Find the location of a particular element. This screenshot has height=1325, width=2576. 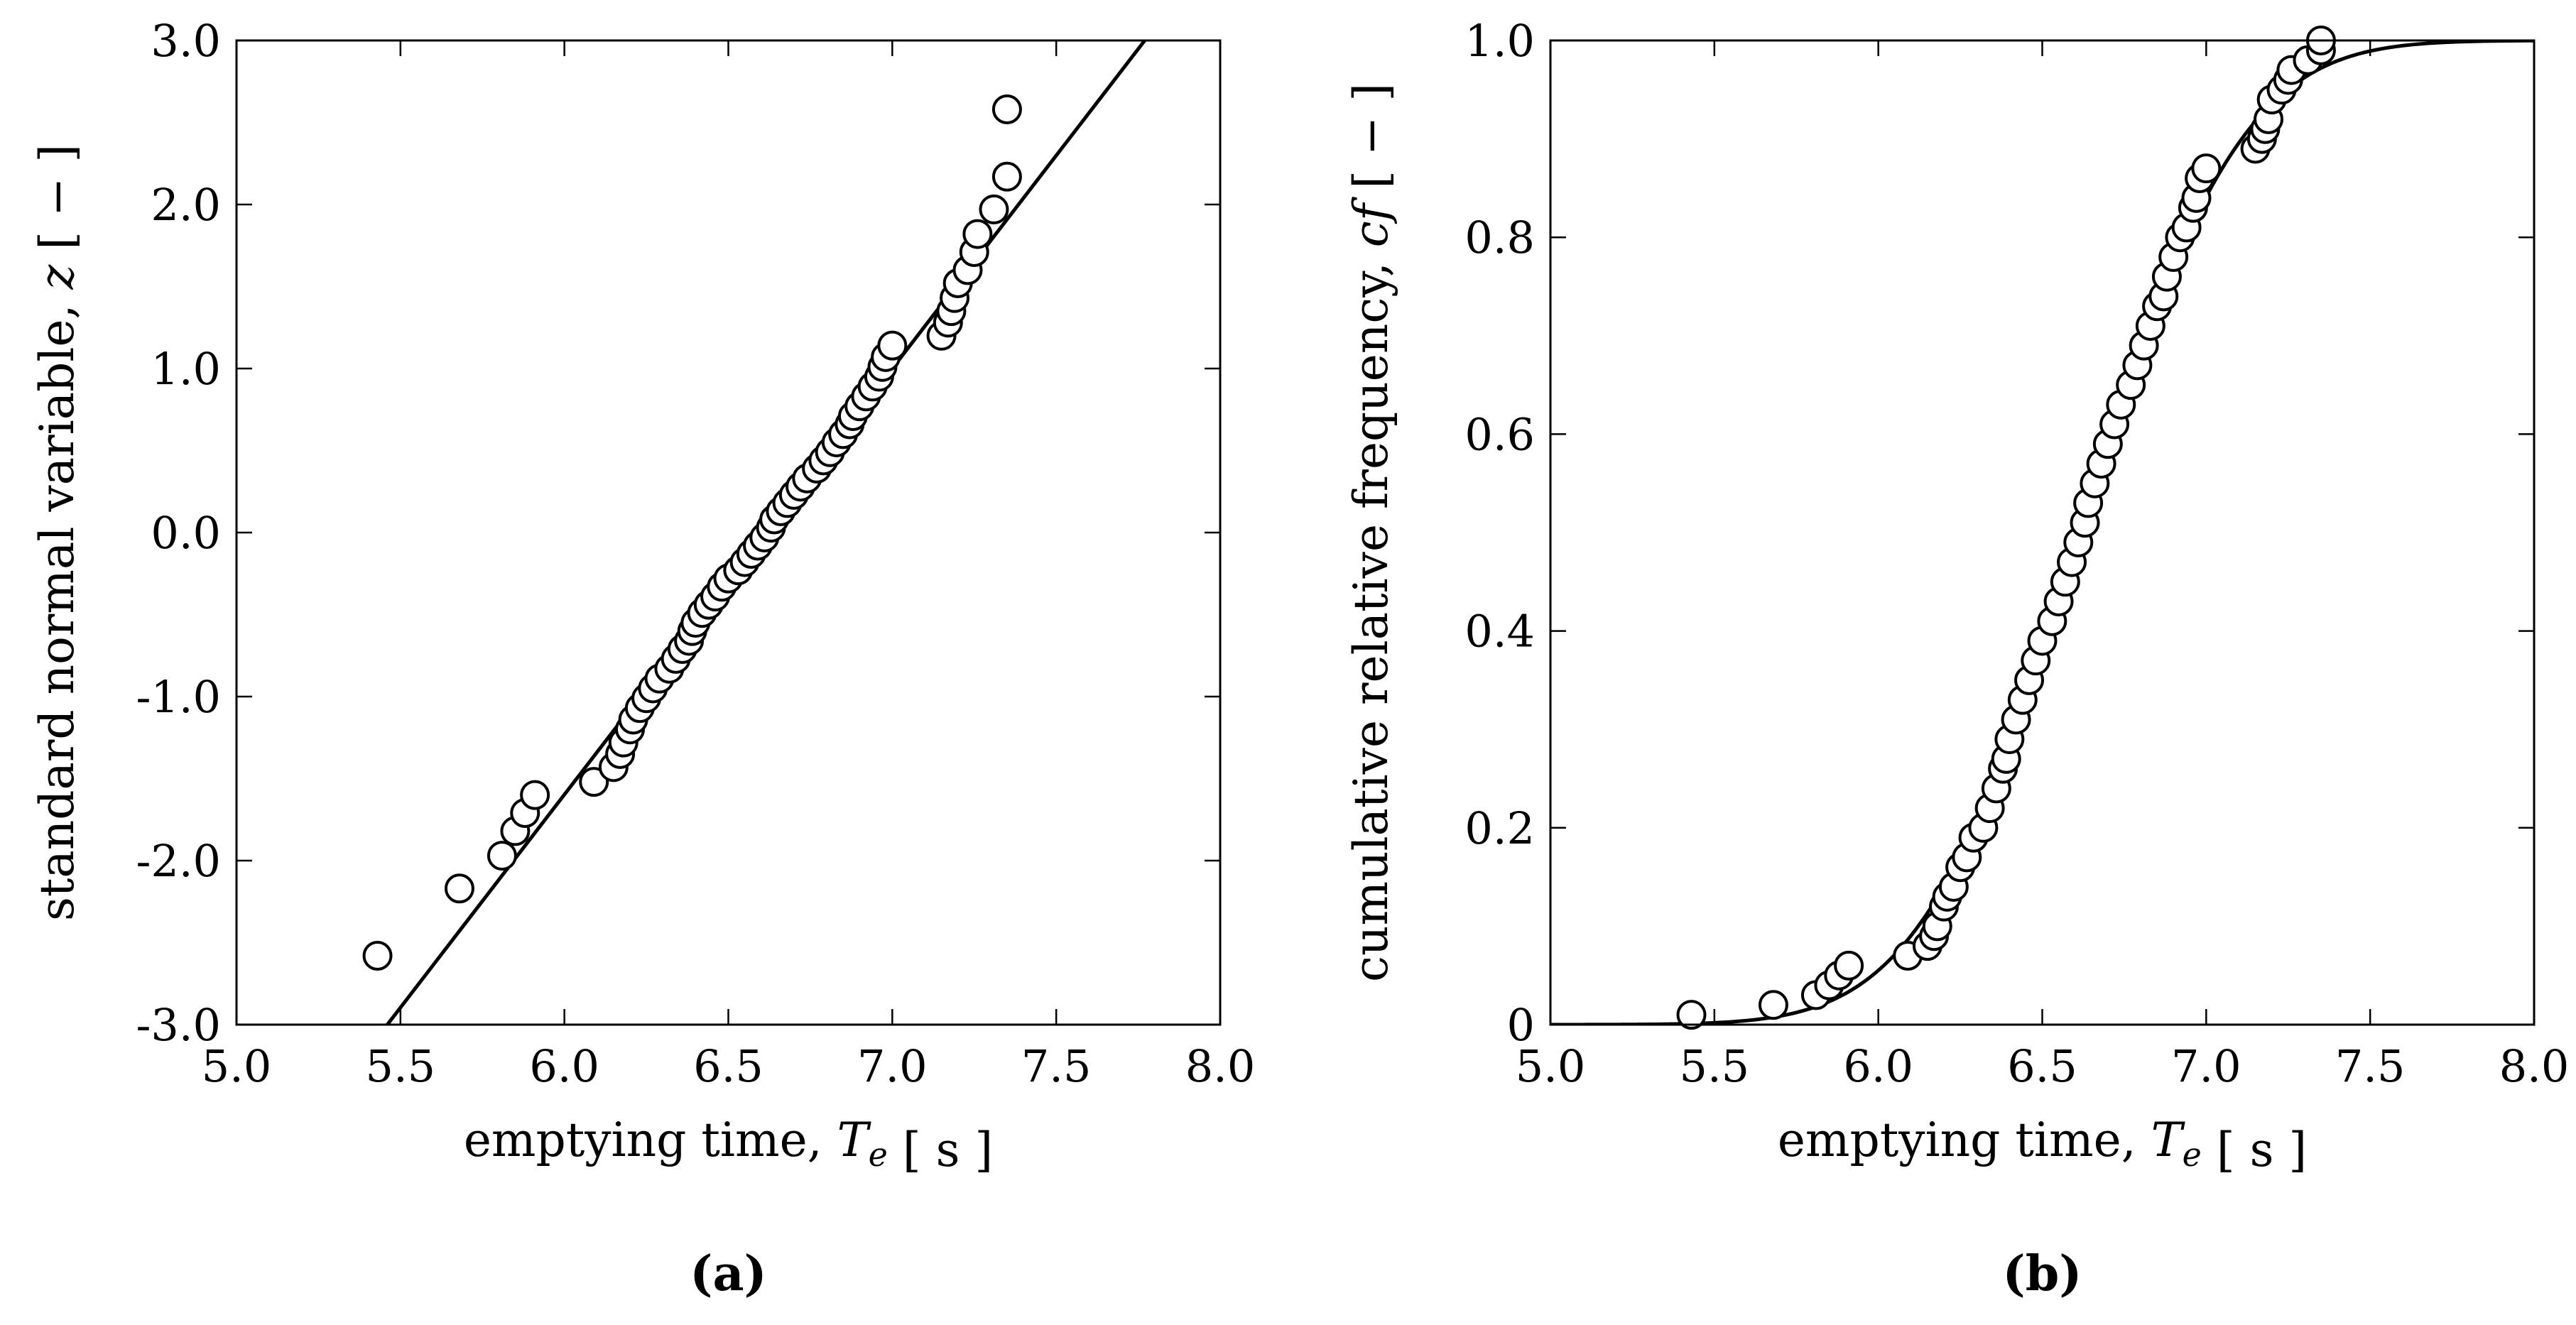

y-tick-label: -2.0 is located at coordinates (178, 861).